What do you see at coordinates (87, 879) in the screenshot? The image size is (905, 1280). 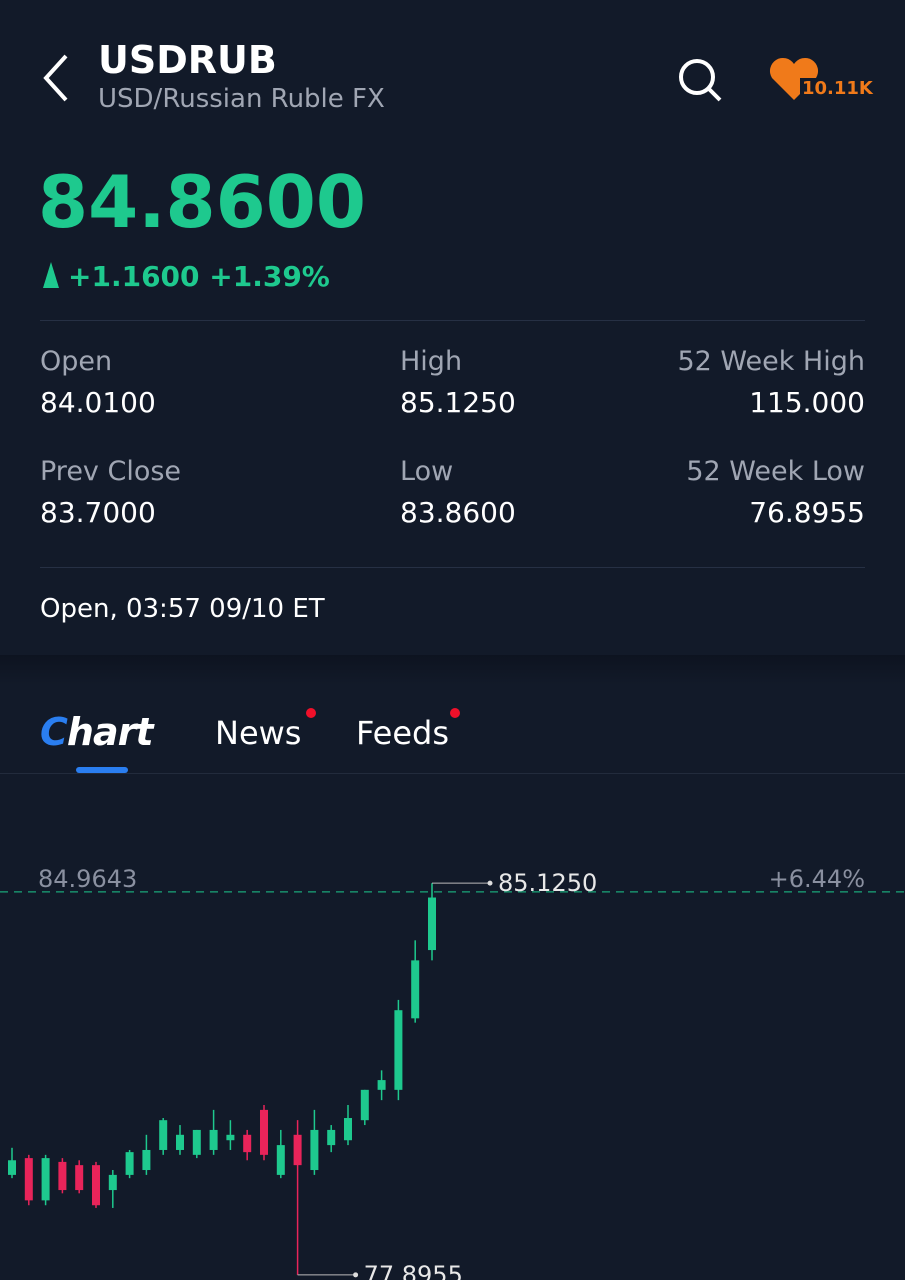 I see `reference-label: 84.9643` at bounding box center [87, 879].